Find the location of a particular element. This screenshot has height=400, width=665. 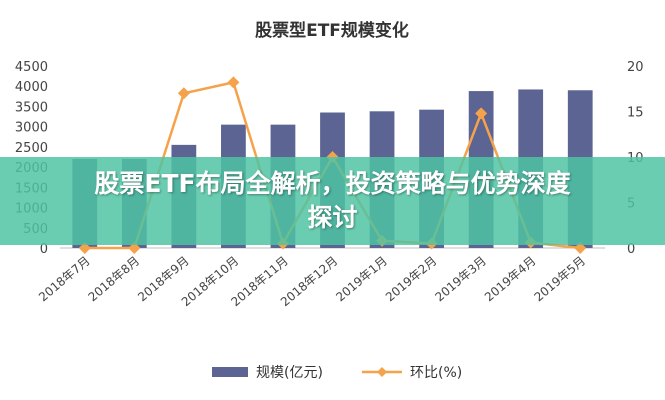

right-axis-tick-label: 0 is located at coordinates (631, 249).